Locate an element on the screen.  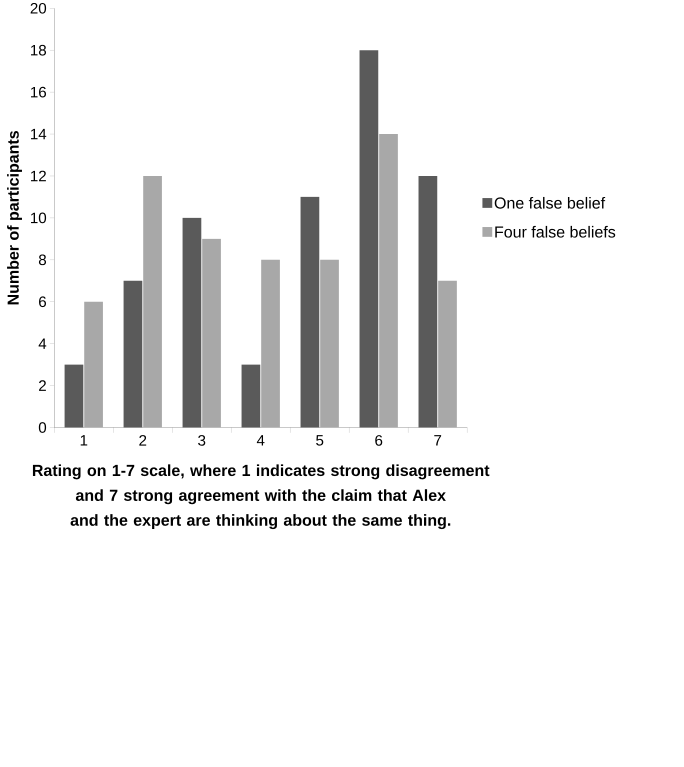
y-tick-label: 0 is located at coordinates (42, 427).